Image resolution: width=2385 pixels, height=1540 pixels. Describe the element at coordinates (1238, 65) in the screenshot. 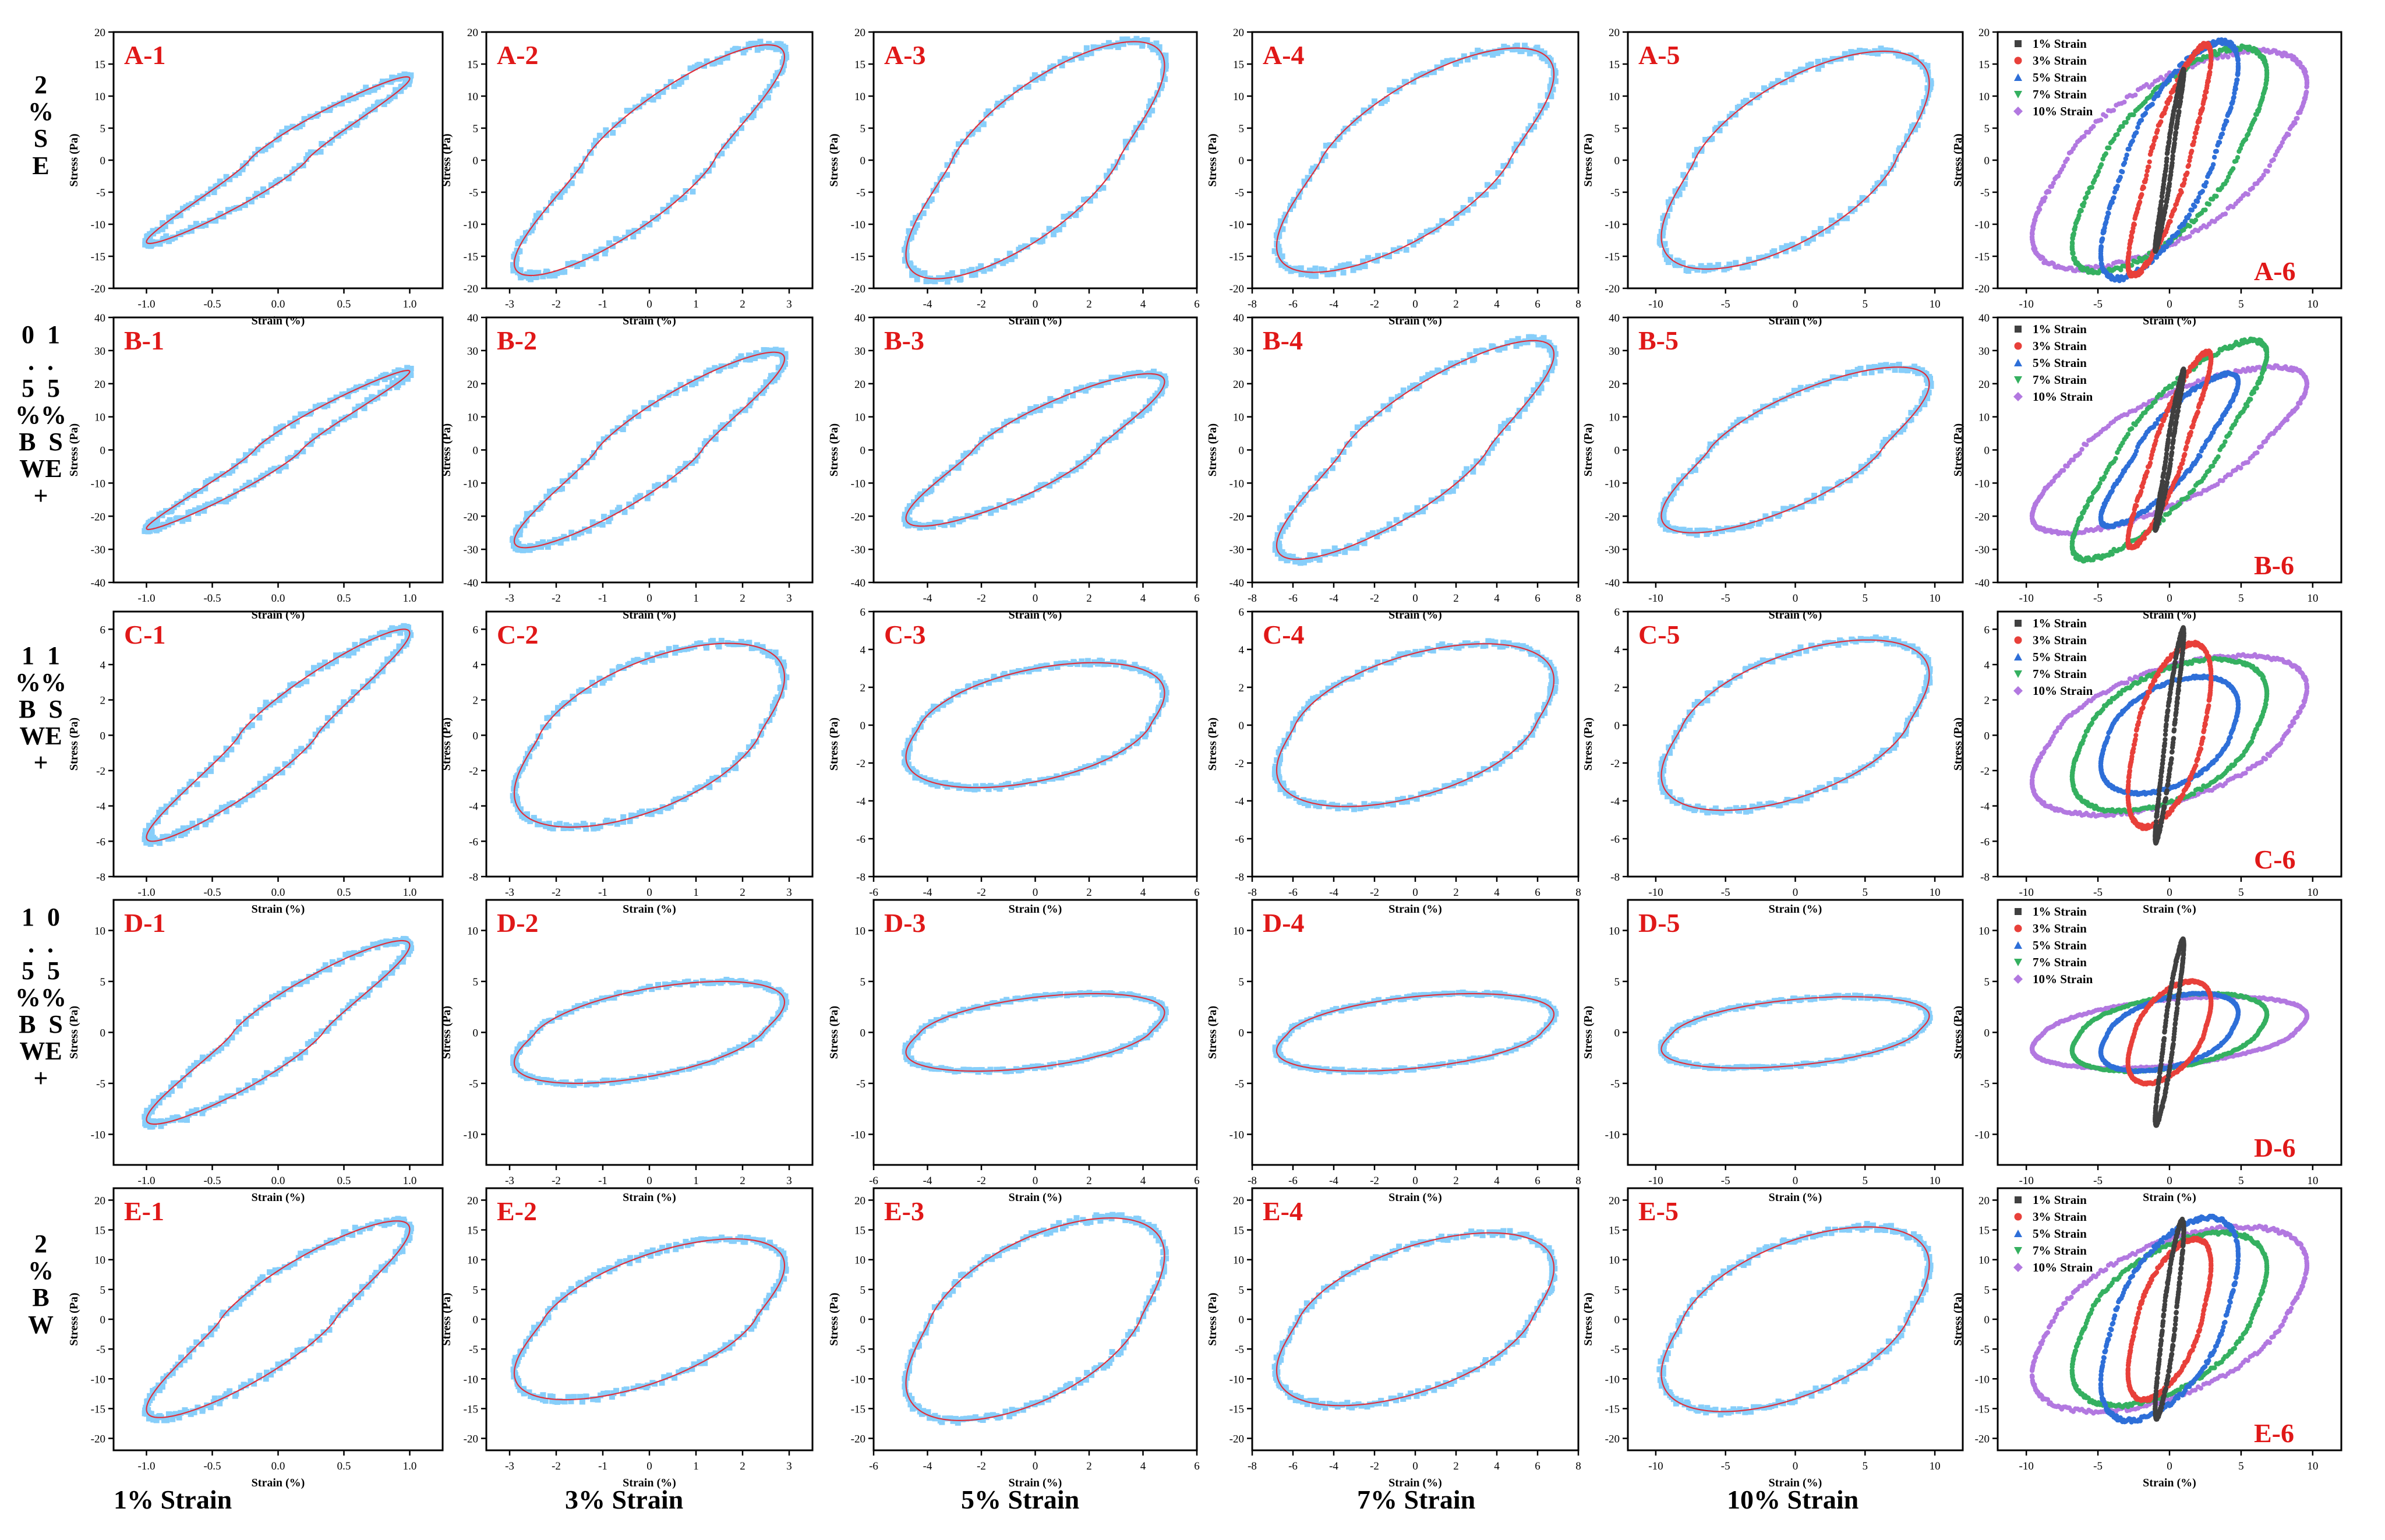

I see `y-tick-label: 15` at that location.